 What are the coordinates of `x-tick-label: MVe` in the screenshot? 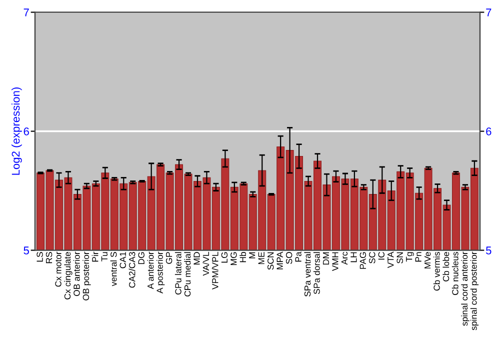 It's located at (427, 260).